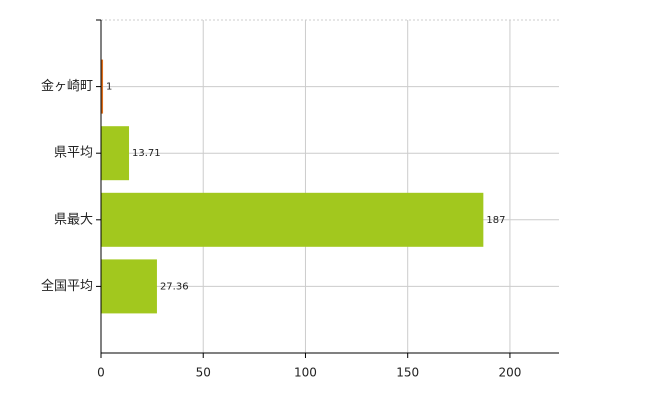 The image size is (650, 400). I want to click on x-tick-label: 0, so click(101, 373).